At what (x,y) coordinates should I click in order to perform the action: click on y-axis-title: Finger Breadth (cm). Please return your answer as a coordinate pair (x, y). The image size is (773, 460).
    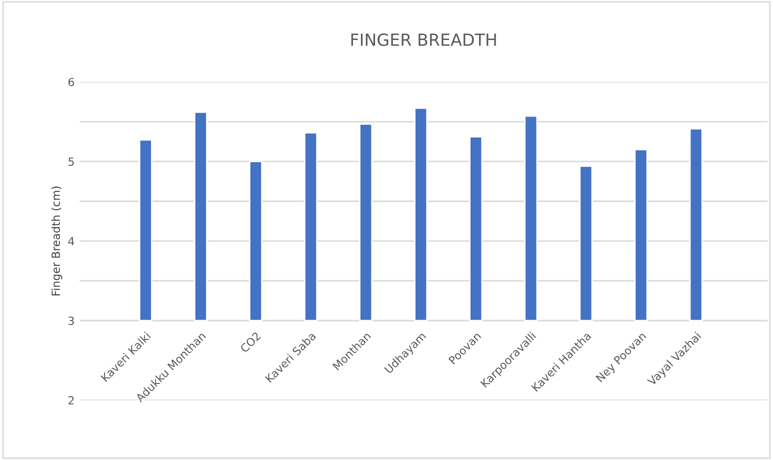
    Looking at the image, I should click on (56, 241).